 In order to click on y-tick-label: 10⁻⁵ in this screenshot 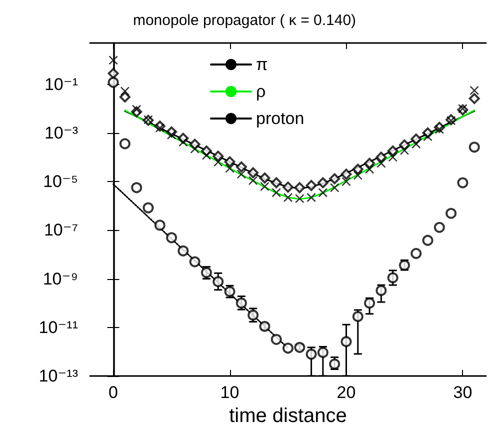, I will do `click(60, 182)`.